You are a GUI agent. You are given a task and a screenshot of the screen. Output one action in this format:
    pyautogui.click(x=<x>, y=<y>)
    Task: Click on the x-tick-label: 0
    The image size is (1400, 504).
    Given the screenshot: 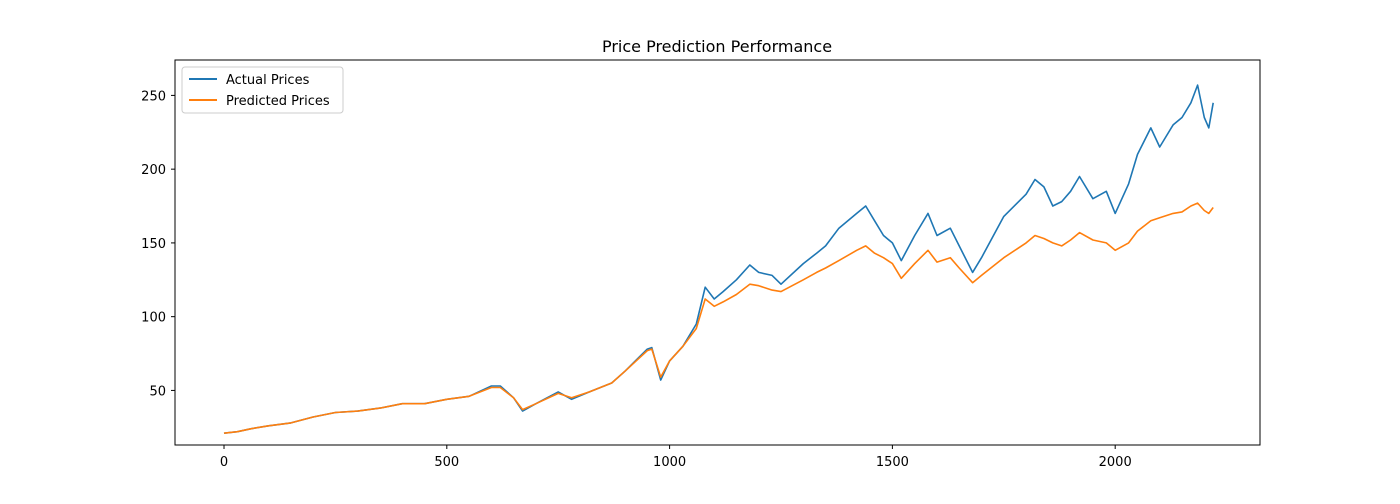 What is the action you would take?
    pyautogui.click(x=224, y=462)
    